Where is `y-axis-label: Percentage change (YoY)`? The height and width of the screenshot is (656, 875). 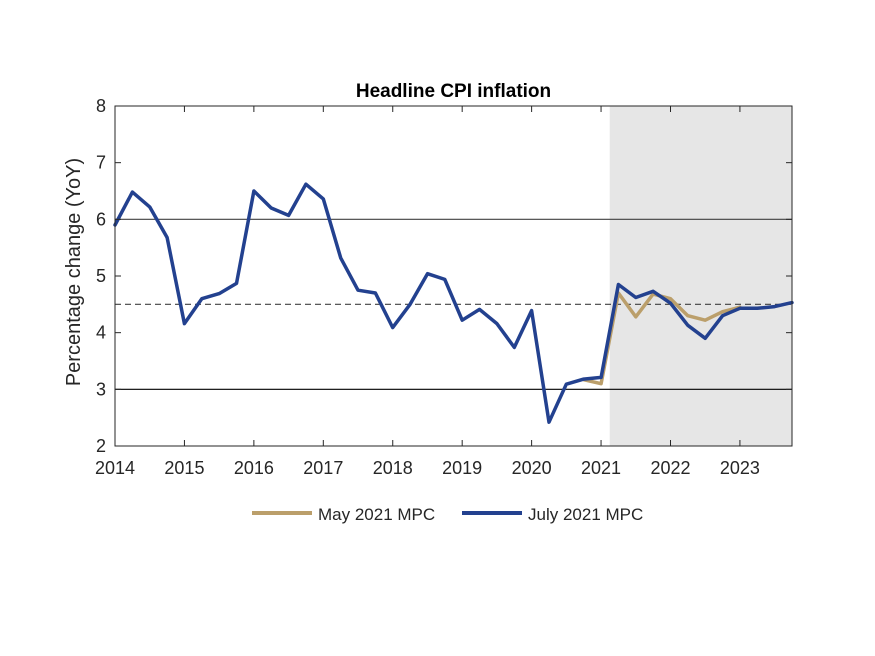 y-axis-label: Percentage change (YoY) is located at coordinates (74, 272).